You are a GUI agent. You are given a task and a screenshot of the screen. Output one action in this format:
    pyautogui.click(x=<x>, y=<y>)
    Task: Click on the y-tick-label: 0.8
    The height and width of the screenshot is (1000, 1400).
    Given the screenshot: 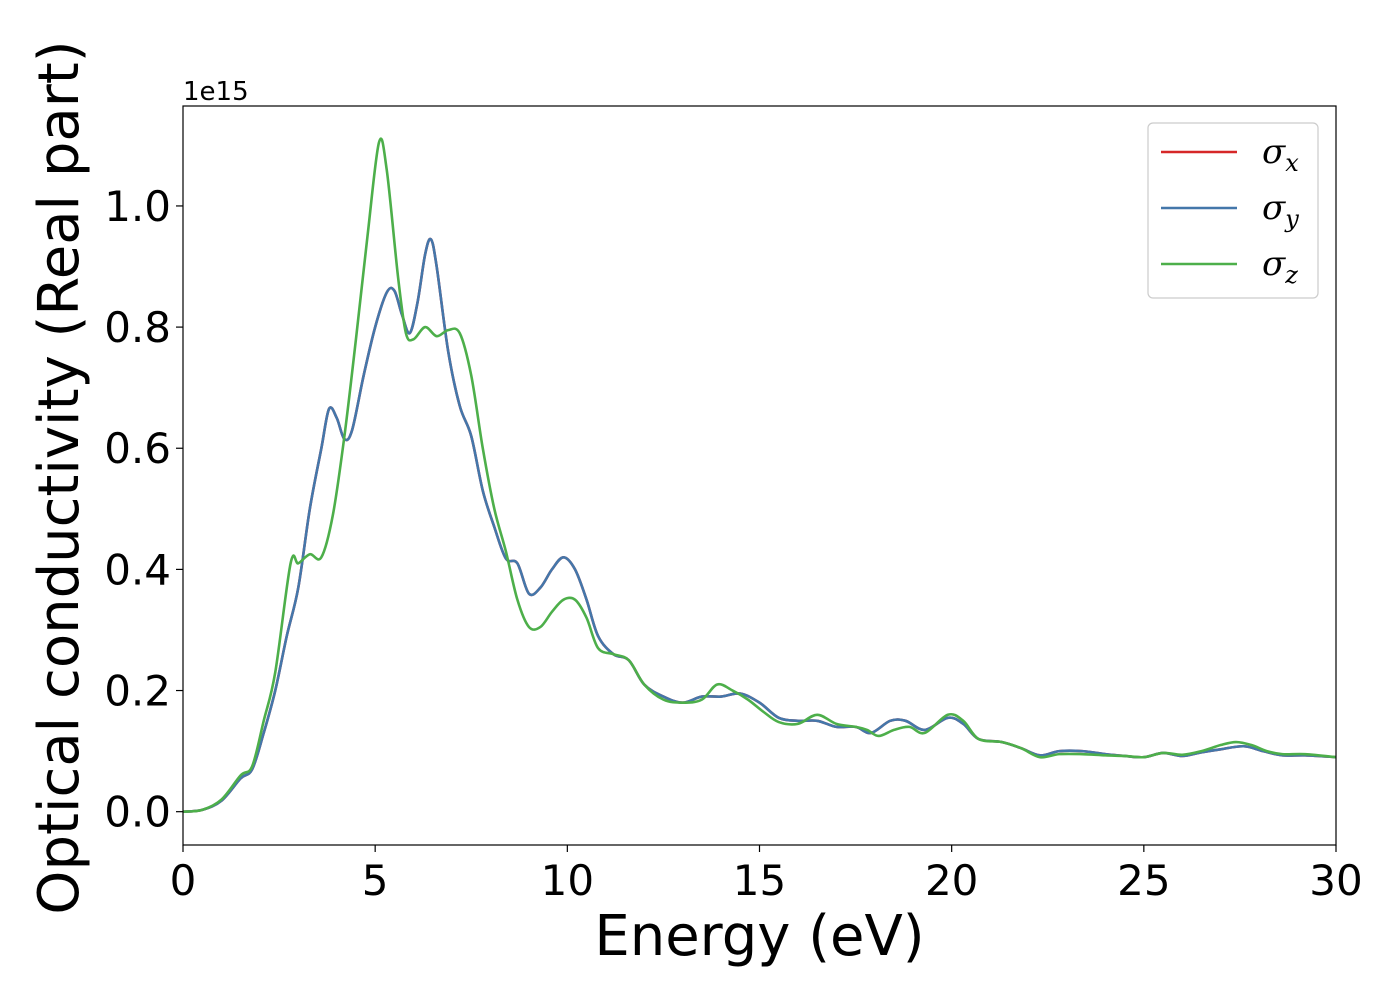 What is the action you would take?
    pyautogui.click(x=137, y=327)
    